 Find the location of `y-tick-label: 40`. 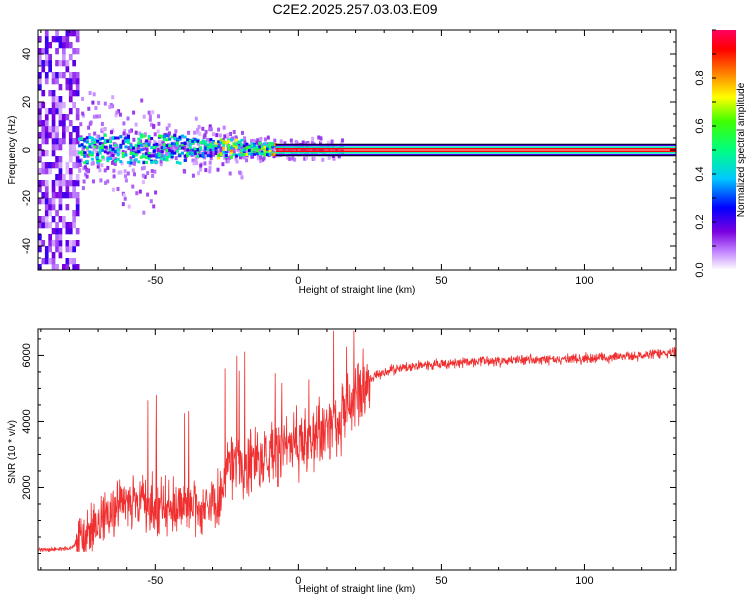

y-tick-label: 40 is located at coordinates (27, 54).